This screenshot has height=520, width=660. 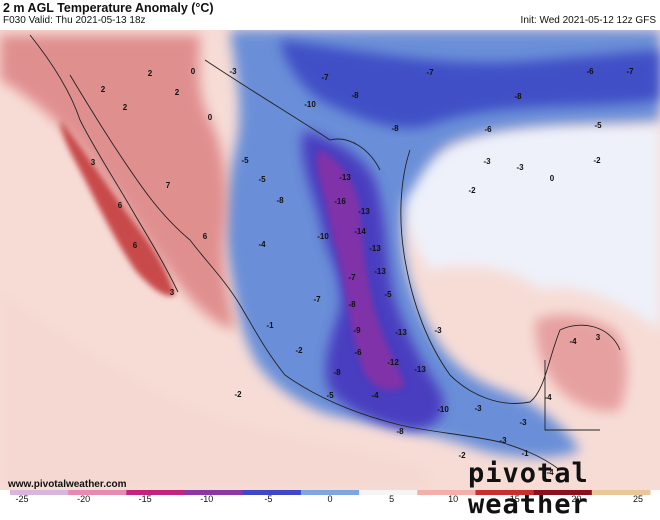 I want to click on init-time: Init: Wed 2021-05-12 12z GFS, so click(x=588, y=20).